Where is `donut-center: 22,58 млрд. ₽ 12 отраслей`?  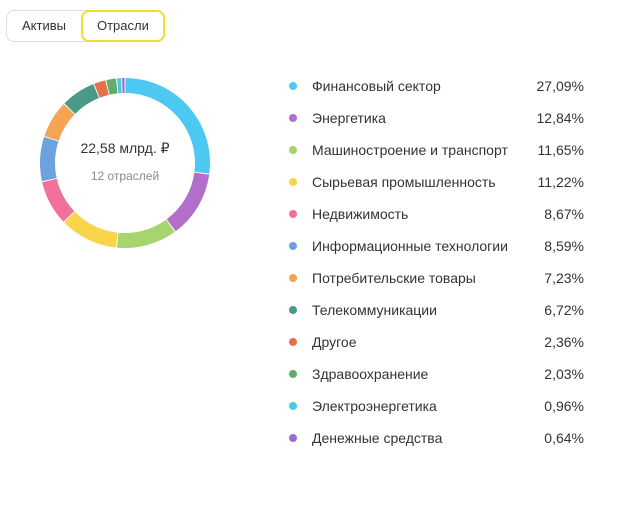 donut-center: 22,58 млрд. ₽ 12 отраслей is located at coordinates (125, 163).